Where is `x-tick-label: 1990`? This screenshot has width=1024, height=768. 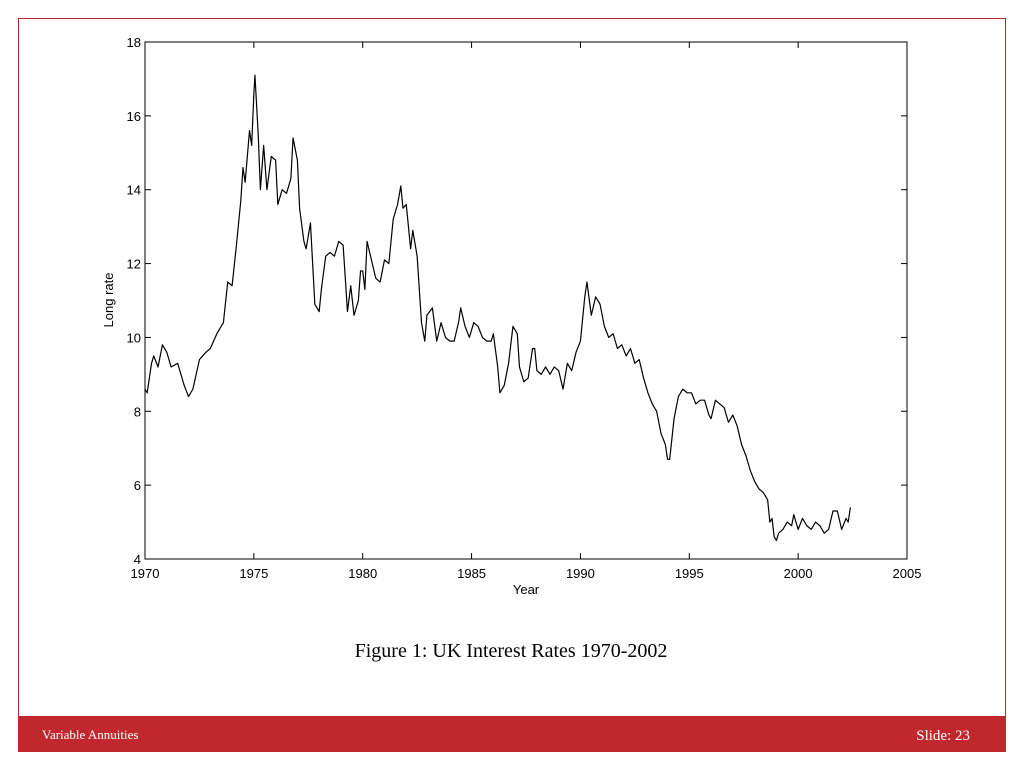 x-tick-label: 1990 is located at coordinates (580, 573).